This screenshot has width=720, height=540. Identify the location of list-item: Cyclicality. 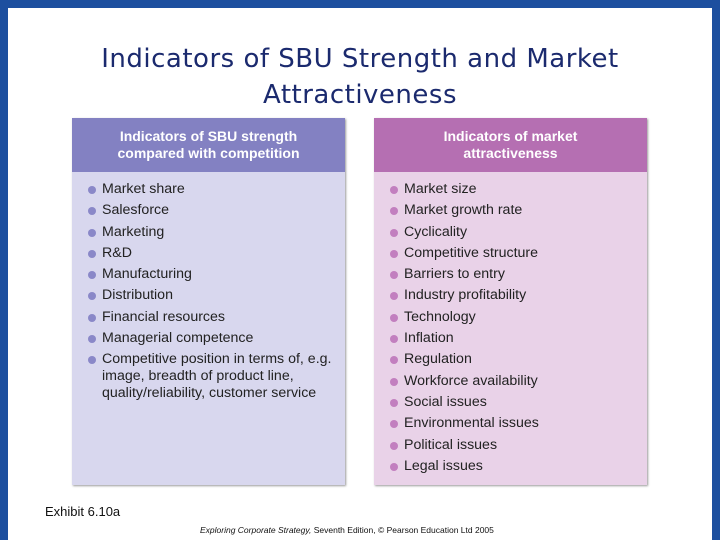
(515, 232).